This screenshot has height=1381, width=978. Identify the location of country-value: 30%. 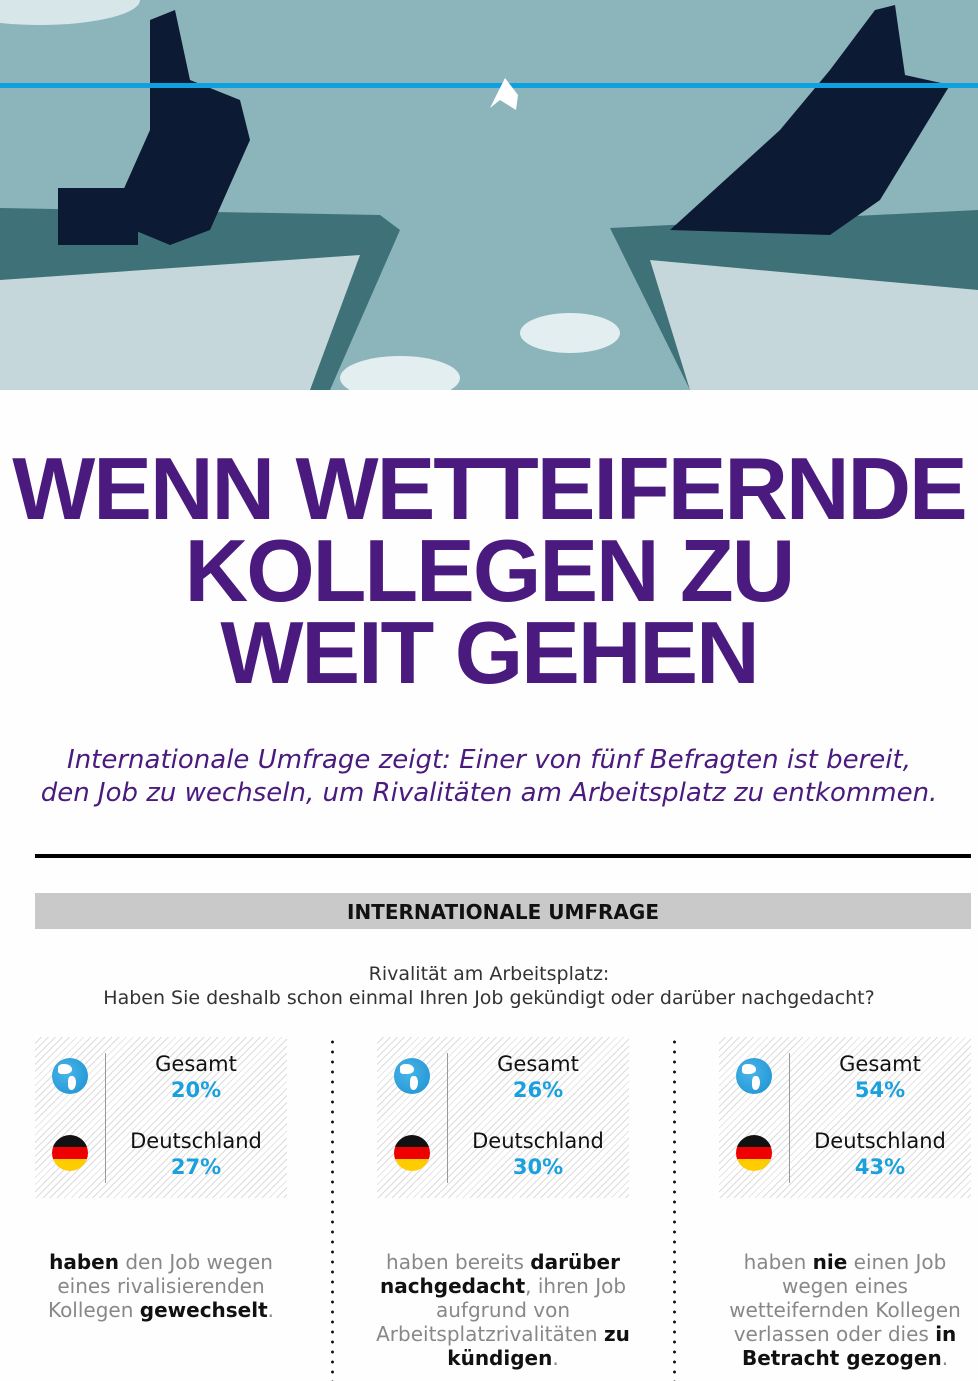
(538, 1167).